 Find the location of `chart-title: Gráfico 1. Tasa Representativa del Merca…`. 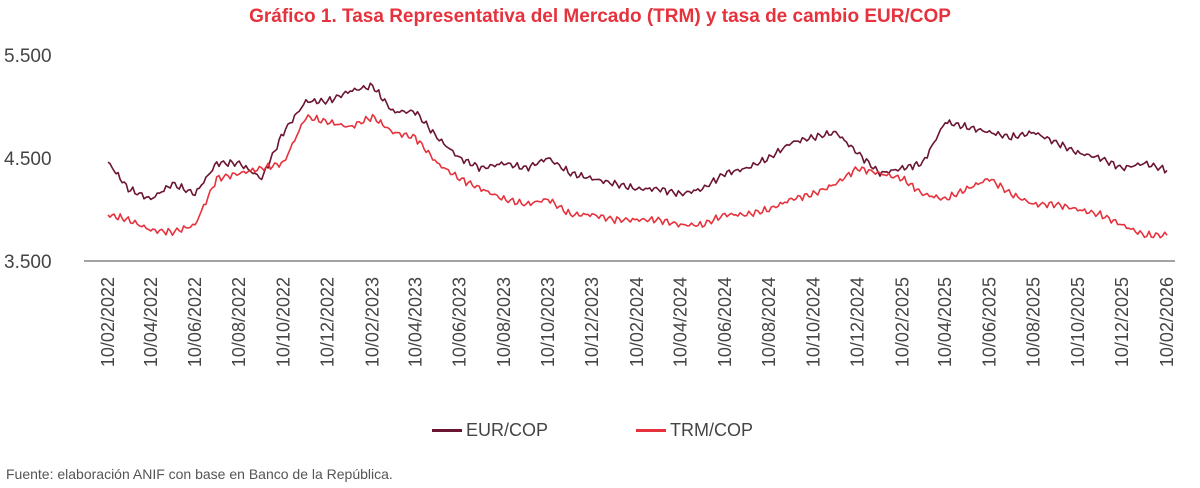

chart-title: Gráfico 1. Tasa Representativa del Merca… is located at coordinates (600, 16).